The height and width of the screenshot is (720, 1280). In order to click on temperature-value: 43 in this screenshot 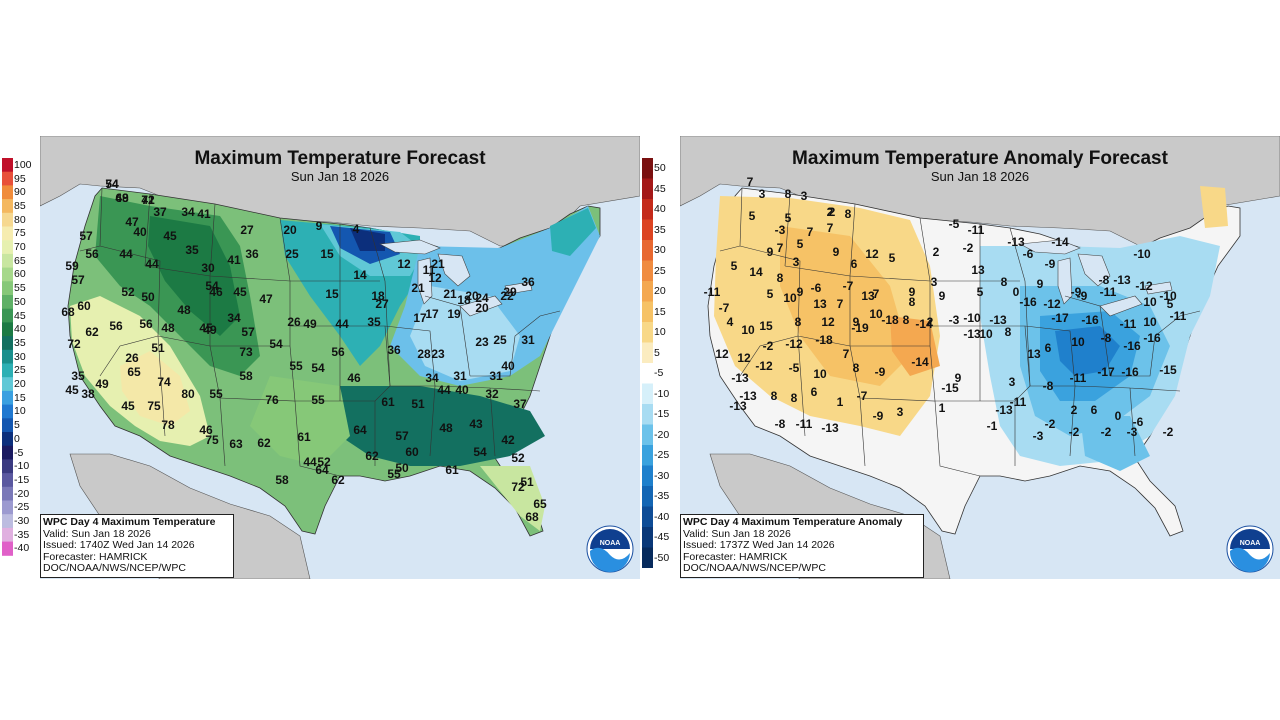, I will do `click(476, 424)`.